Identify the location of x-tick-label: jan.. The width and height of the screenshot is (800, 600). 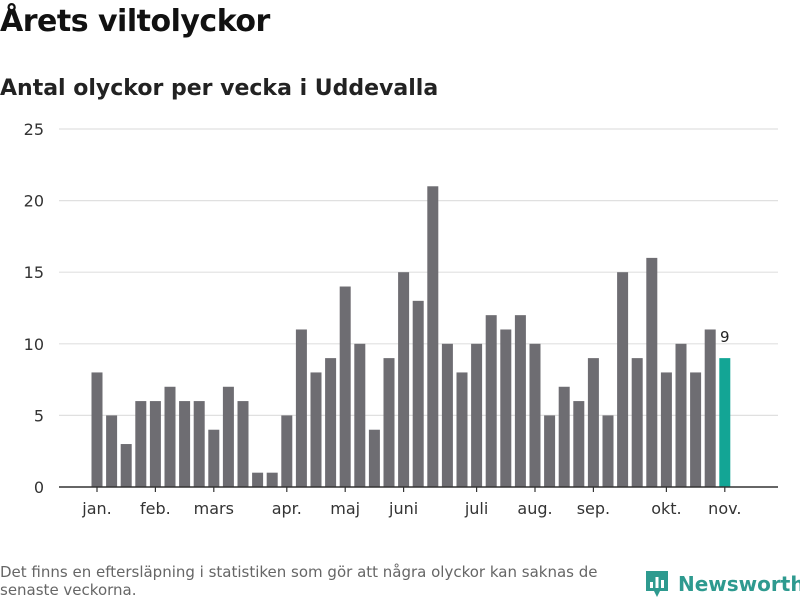
(96, 508).